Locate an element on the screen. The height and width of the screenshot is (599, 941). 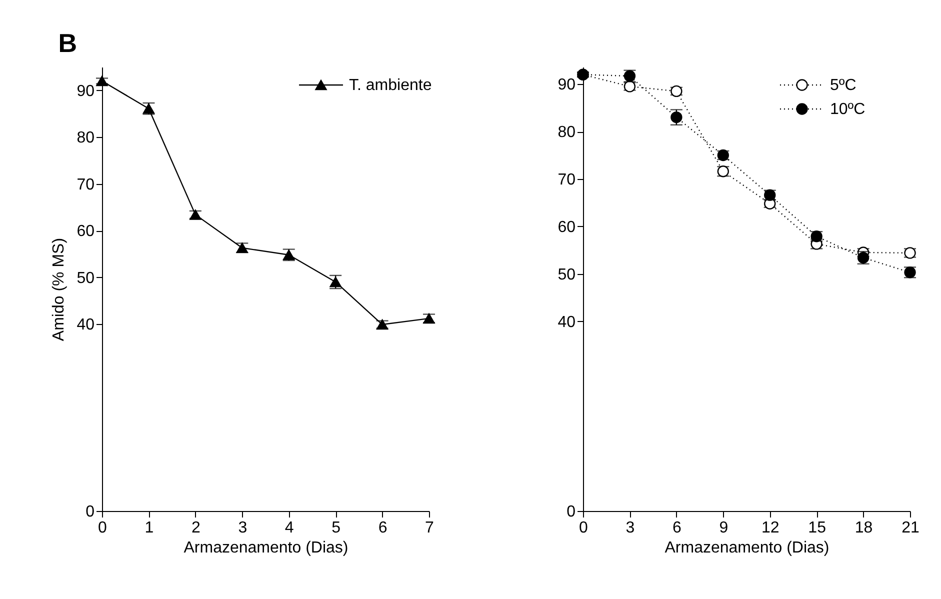
chart-title: B is located at coordinates (67, 43).